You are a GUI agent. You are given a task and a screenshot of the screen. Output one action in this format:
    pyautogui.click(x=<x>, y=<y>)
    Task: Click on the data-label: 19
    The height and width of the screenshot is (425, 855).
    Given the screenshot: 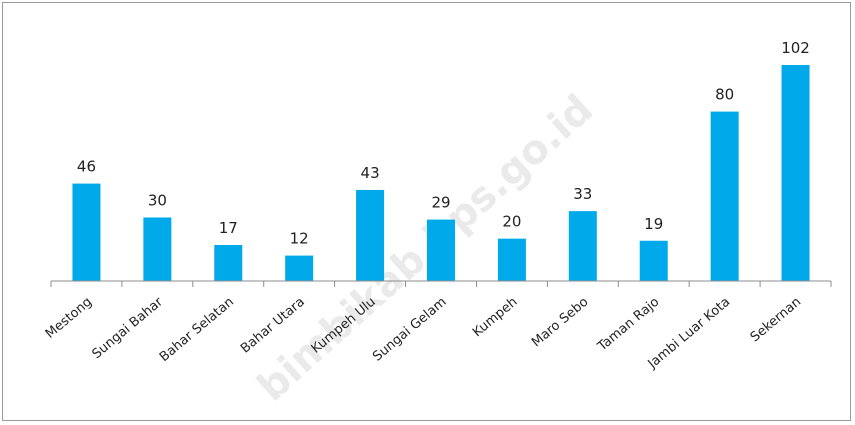 What is the action you would take?
    pyautogui.click(x=653, y=224)
    